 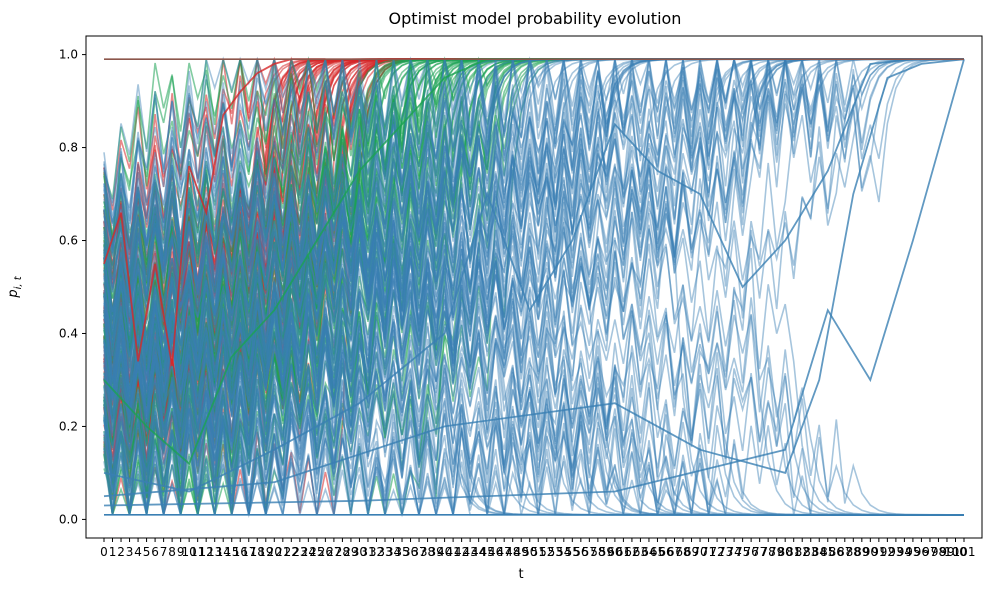 What do you see at coordinates (589, 552) in the screenshot?
I see `x-tick-label: 57` at bounding box center [589, 552].